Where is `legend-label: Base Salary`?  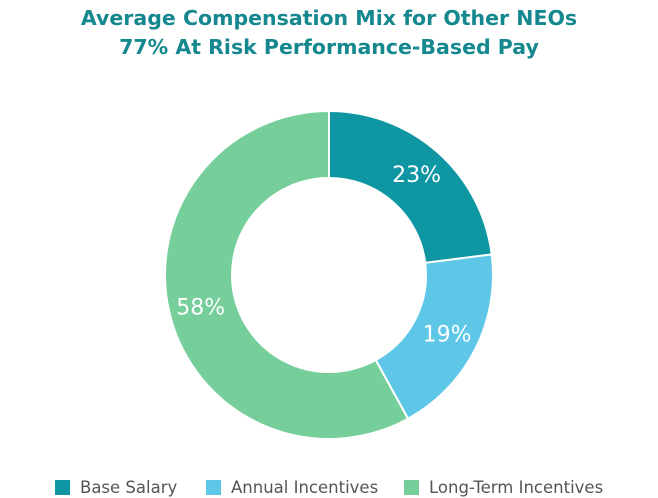
legend-label: Base Salary is located at coordinates (129, 487).